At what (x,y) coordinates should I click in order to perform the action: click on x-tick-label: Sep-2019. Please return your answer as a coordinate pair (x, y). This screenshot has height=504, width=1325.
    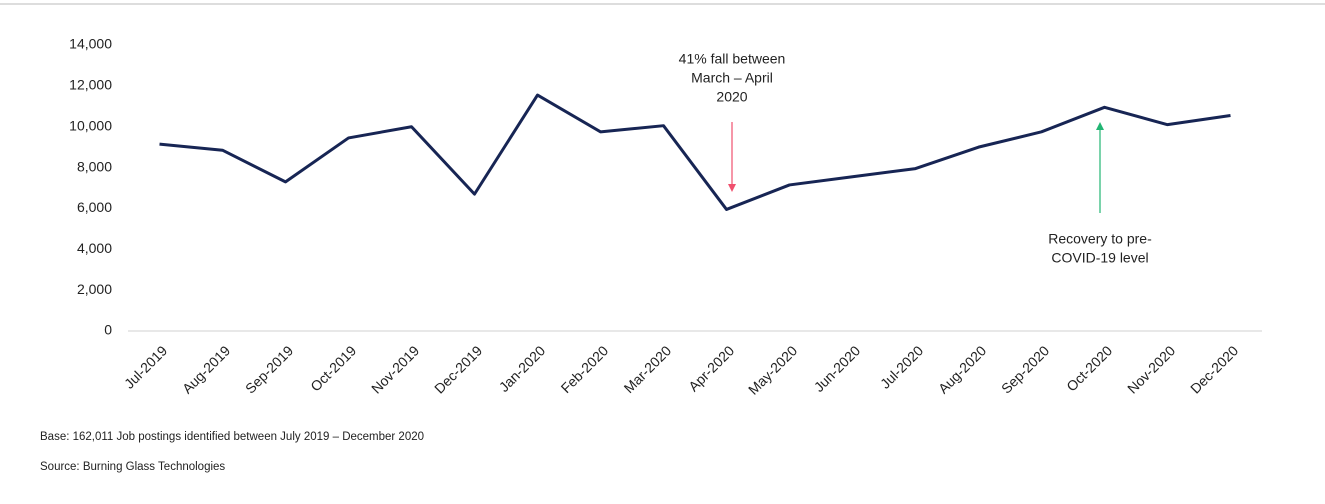
    Looking at the image, I should click on (269, 369).